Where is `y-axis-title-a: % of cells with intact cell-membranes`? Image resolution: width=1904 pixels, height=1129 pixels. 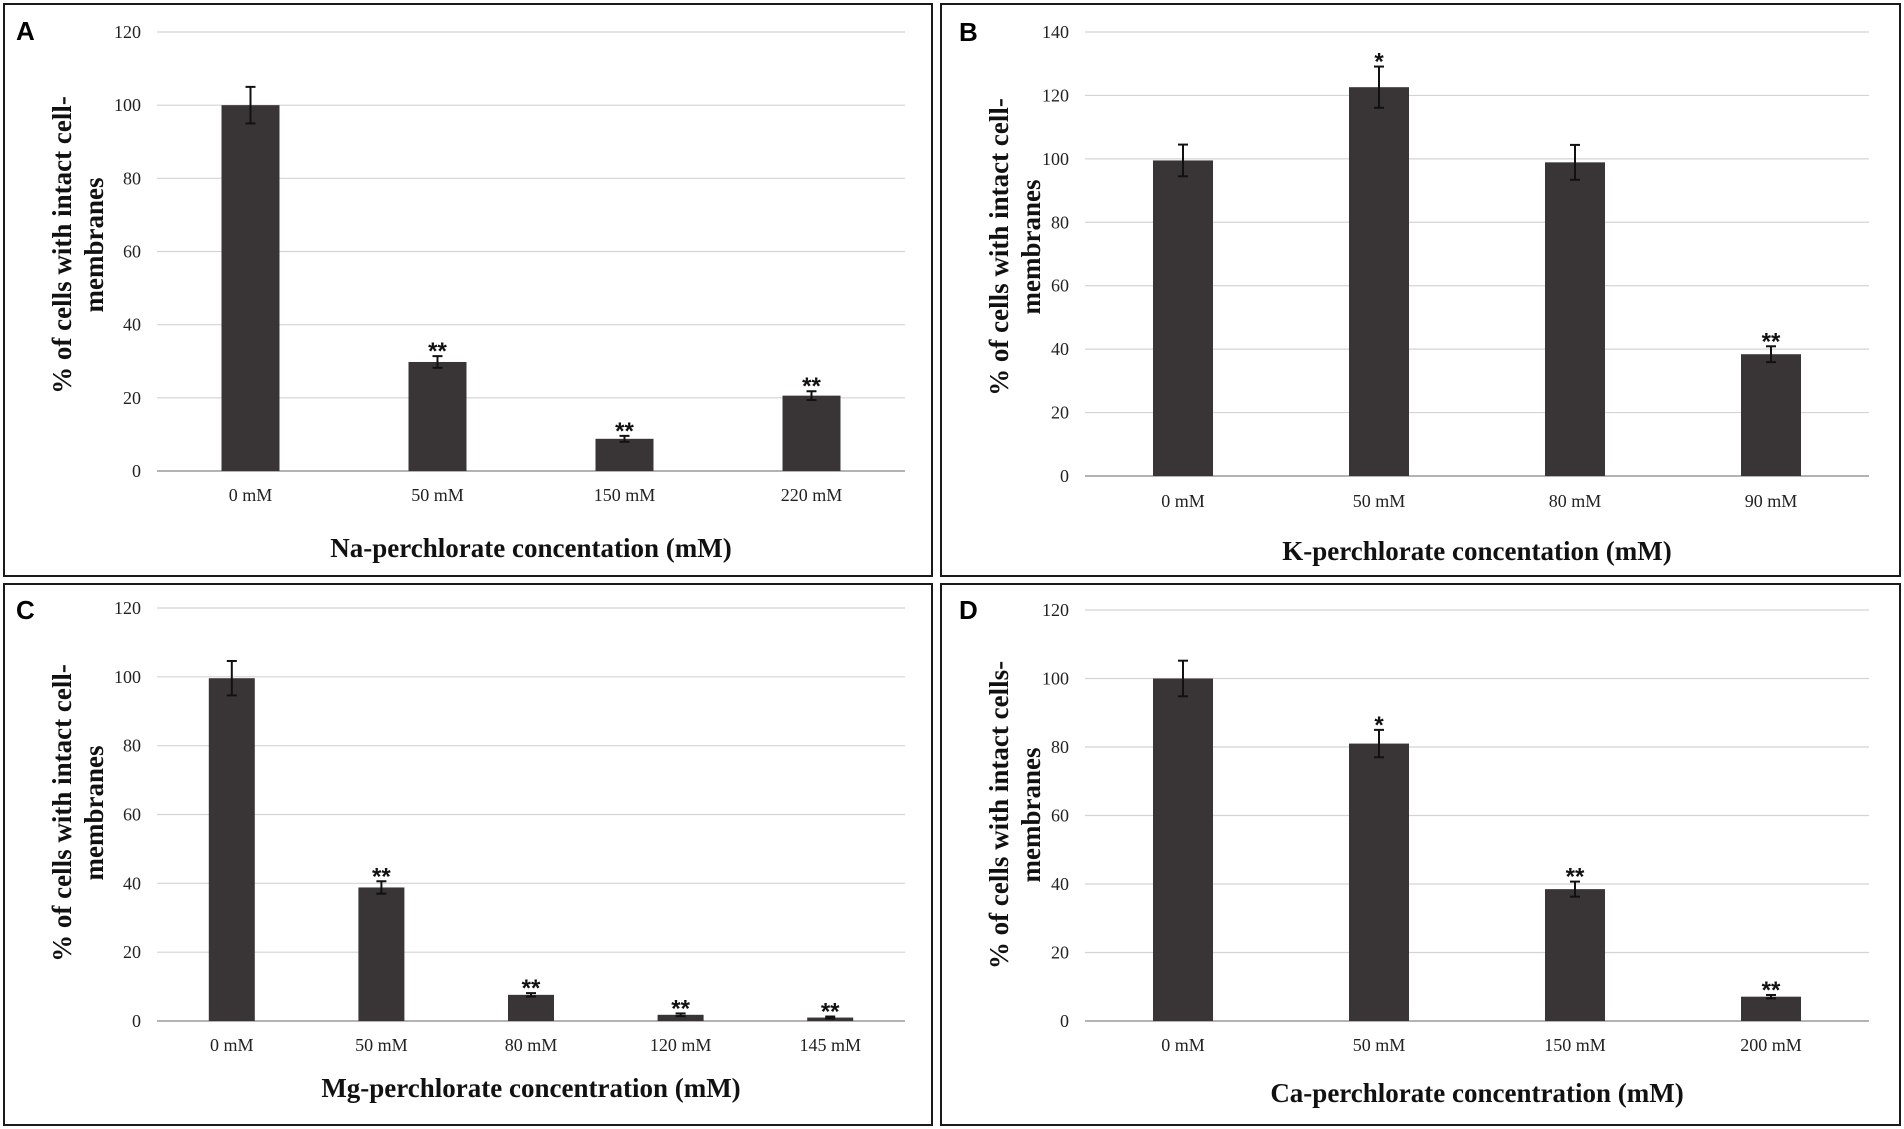
y-axis-title-a: % of cells with intact cell-membranes is located at coordinates (78, 245).